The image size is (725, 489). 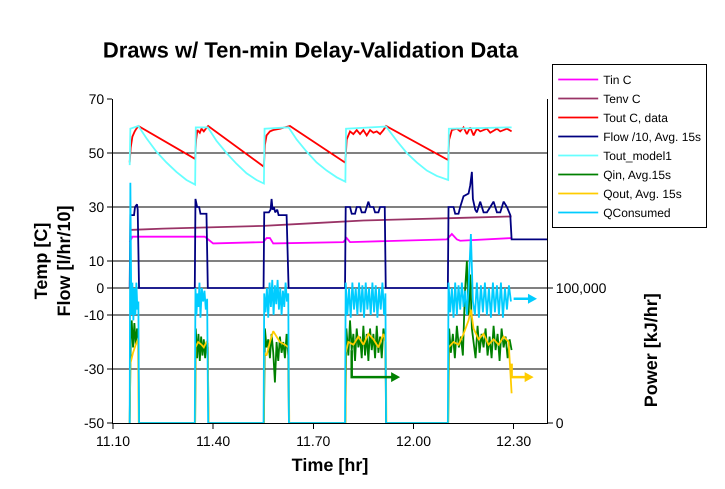 What do you see at coordinates (622, 99) in the screenshot?
I see `legend-label: Tenv C` at bounding box center [622, 99].